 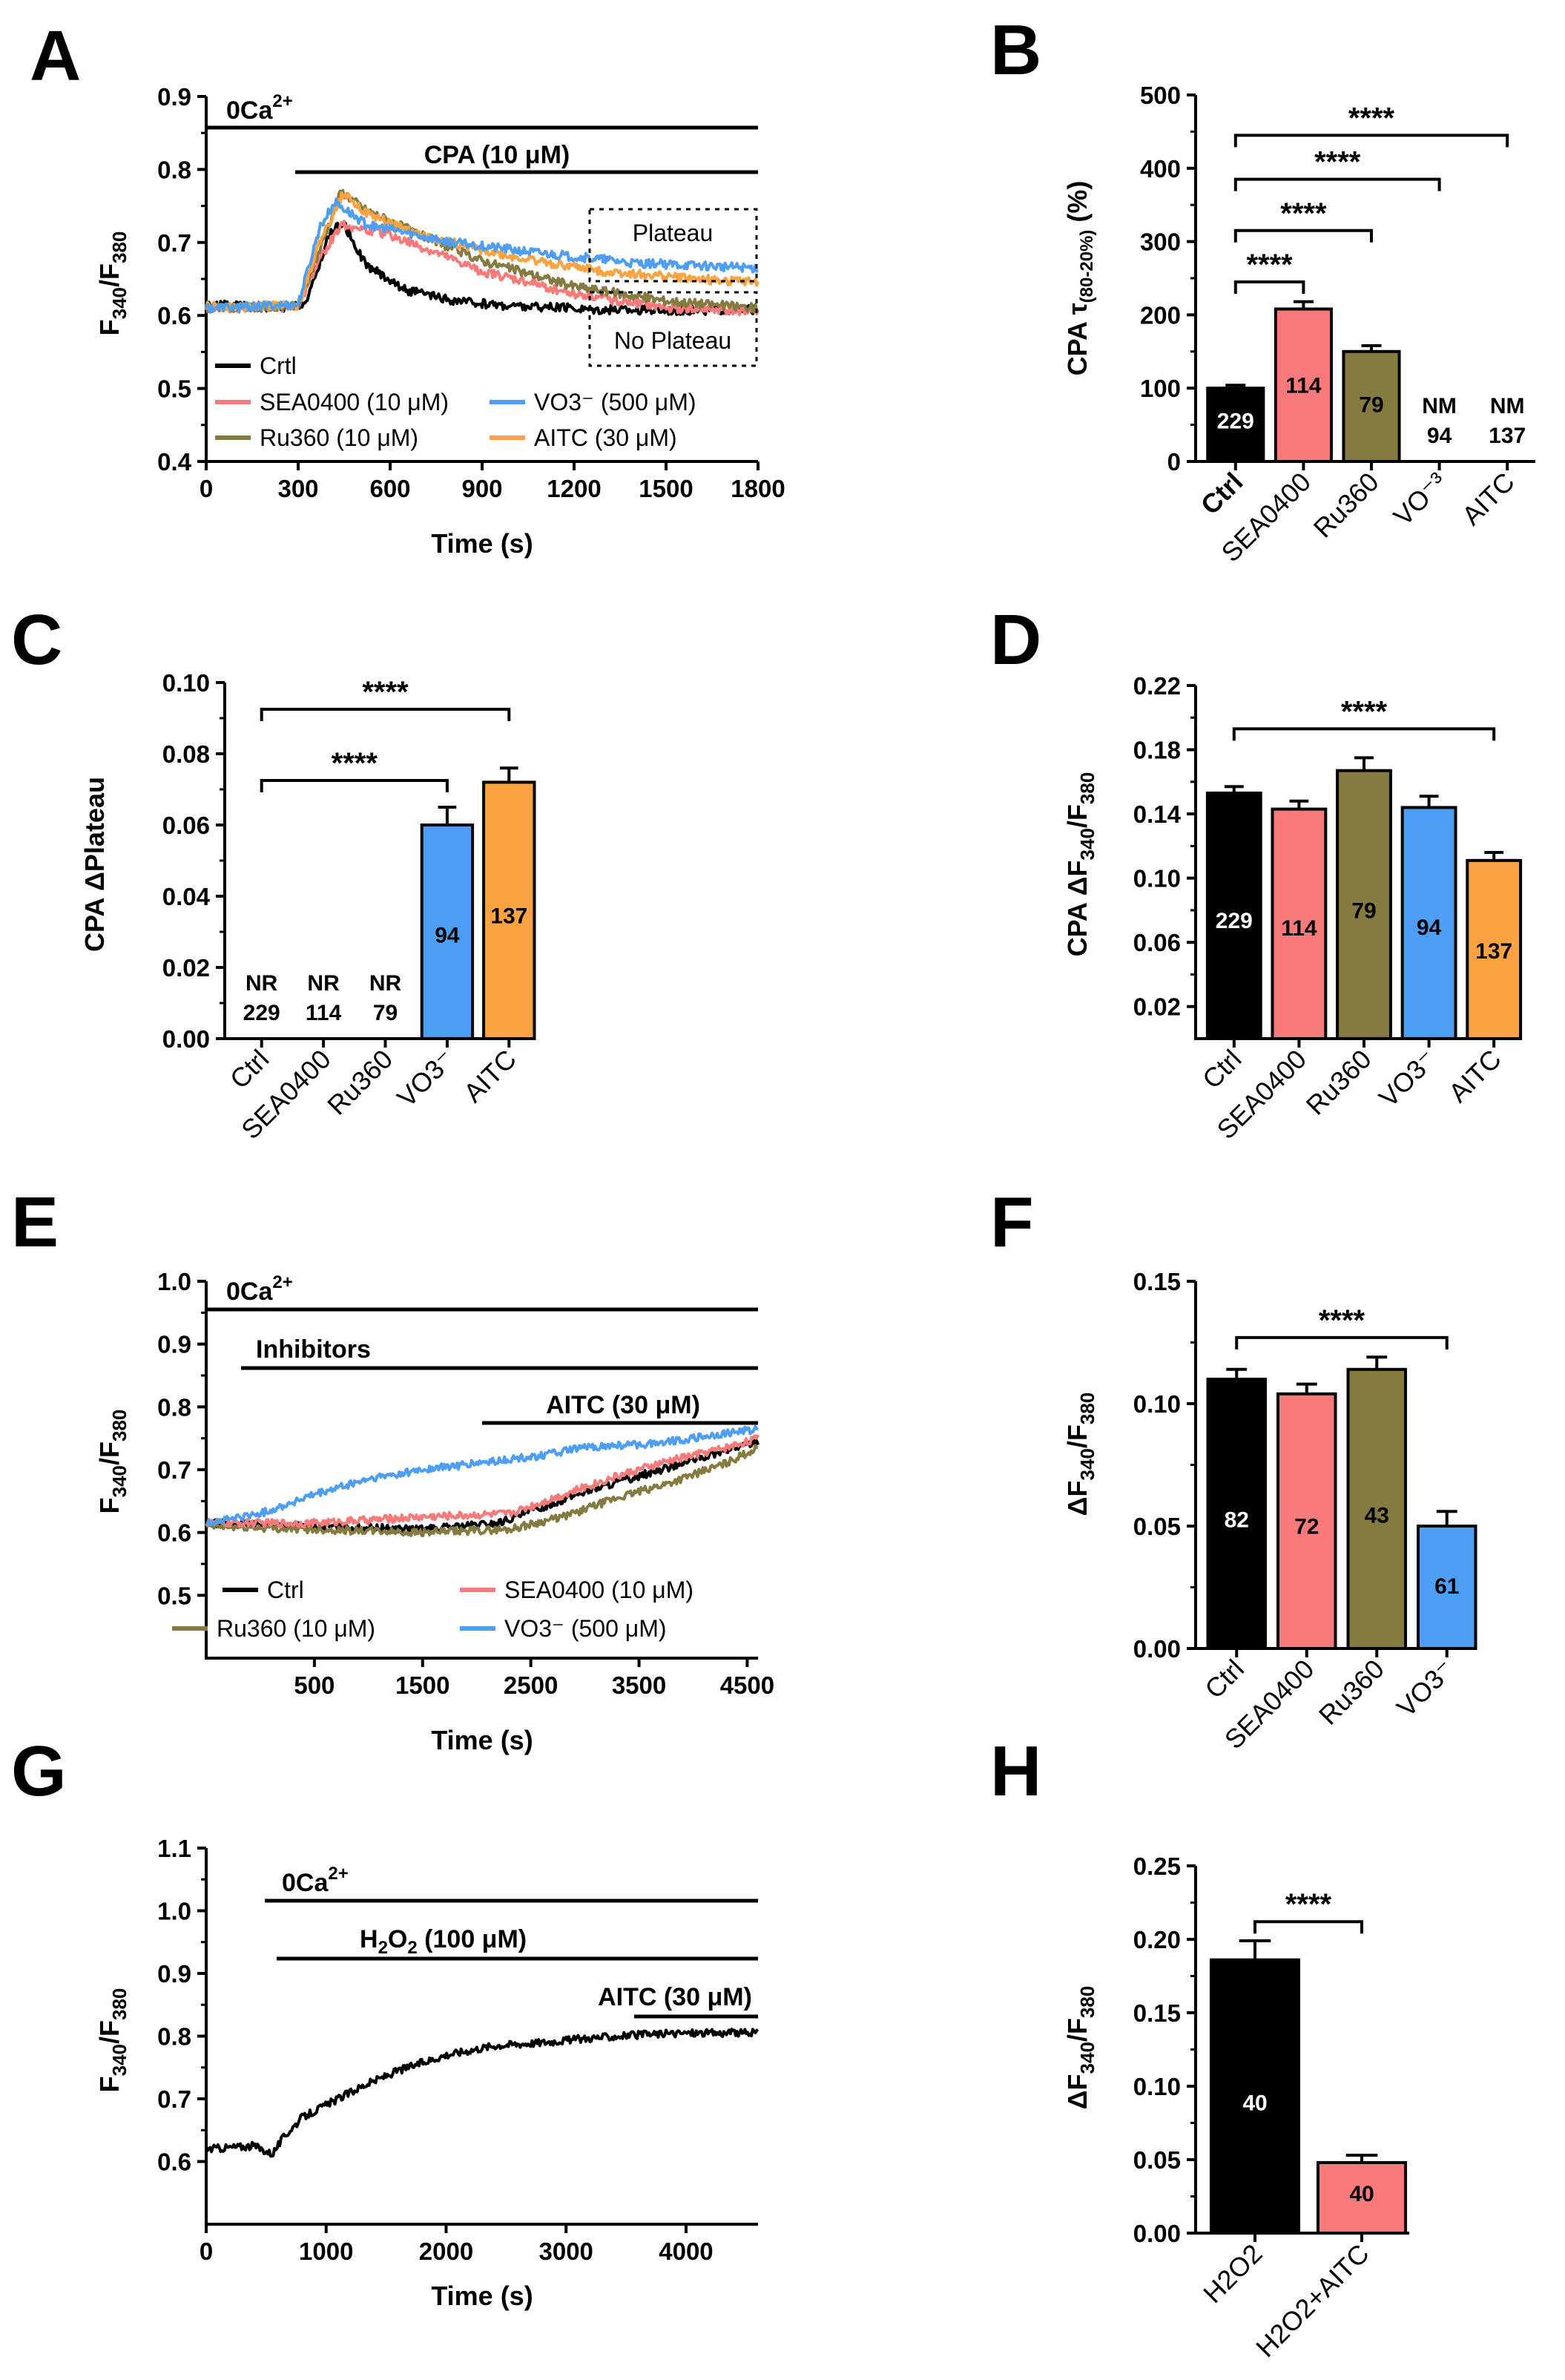 What do you see at coordinates (457, 2050) in the screenshot?
I see `panel-g-axes: 0.6 0.7 0.8 0.9 1.0 1.1 0 1000 2000 3000 4000` at bounding box center [457, 2050].